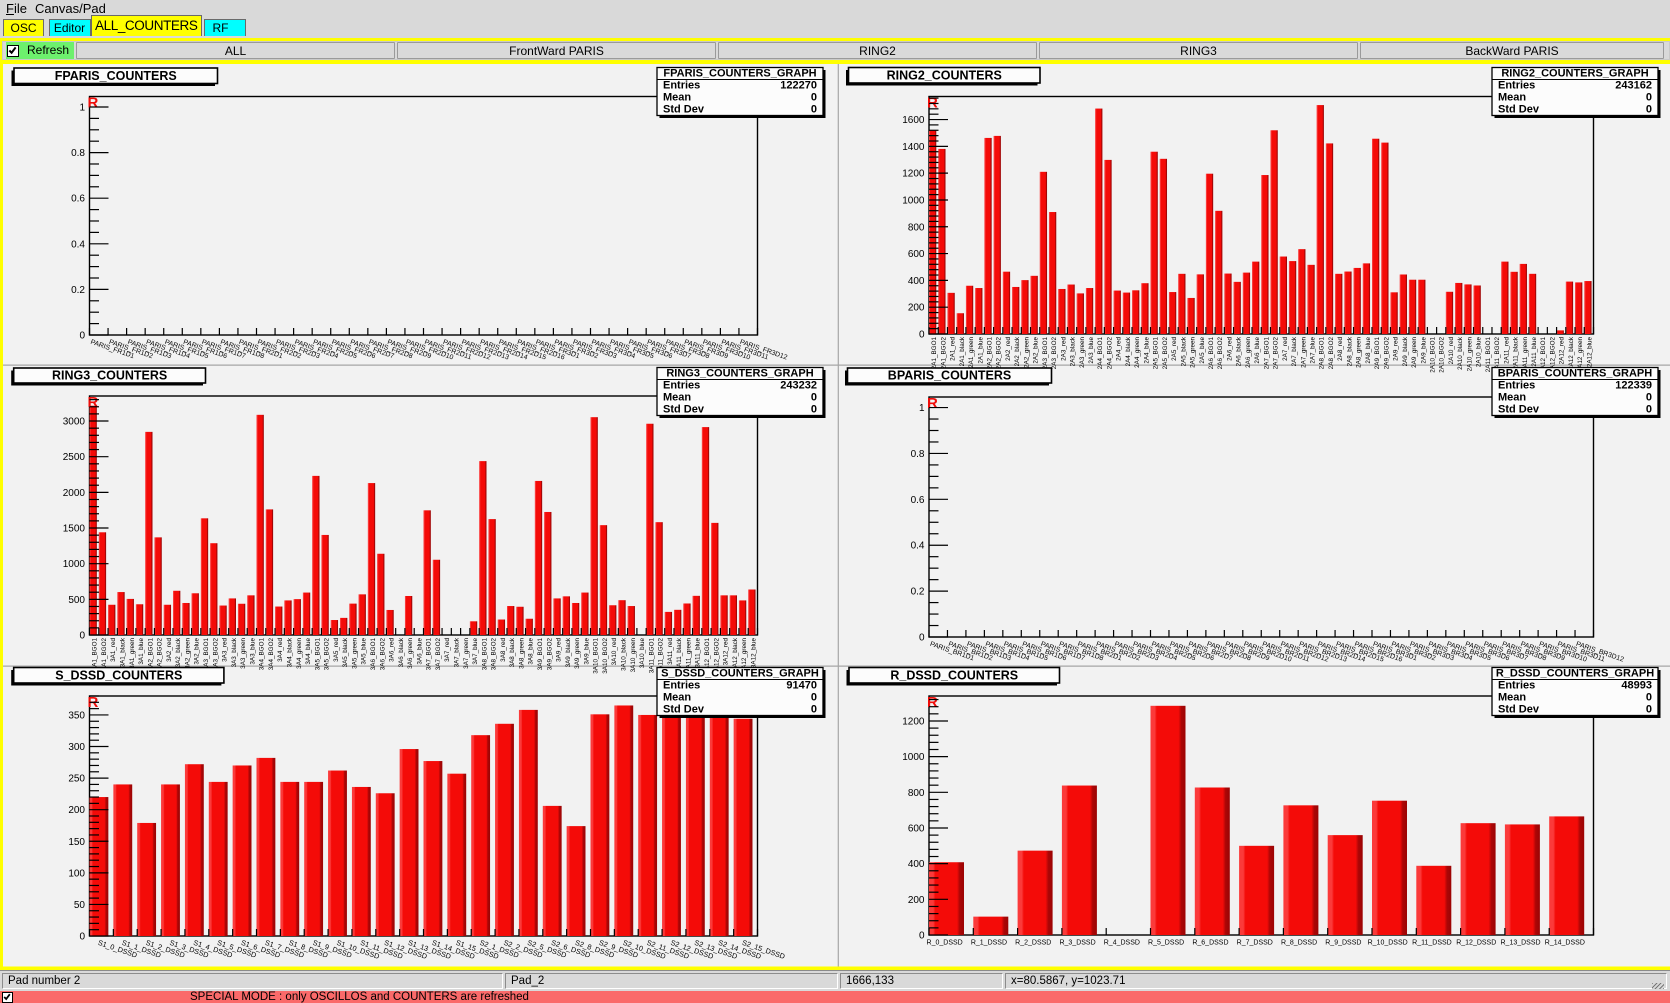 The width and height of the screenshot is (1670, 1003). Describe the element at coordinates (1146, 350) in the screenshot. I see `svg-text: 2A4_blue` at that location.